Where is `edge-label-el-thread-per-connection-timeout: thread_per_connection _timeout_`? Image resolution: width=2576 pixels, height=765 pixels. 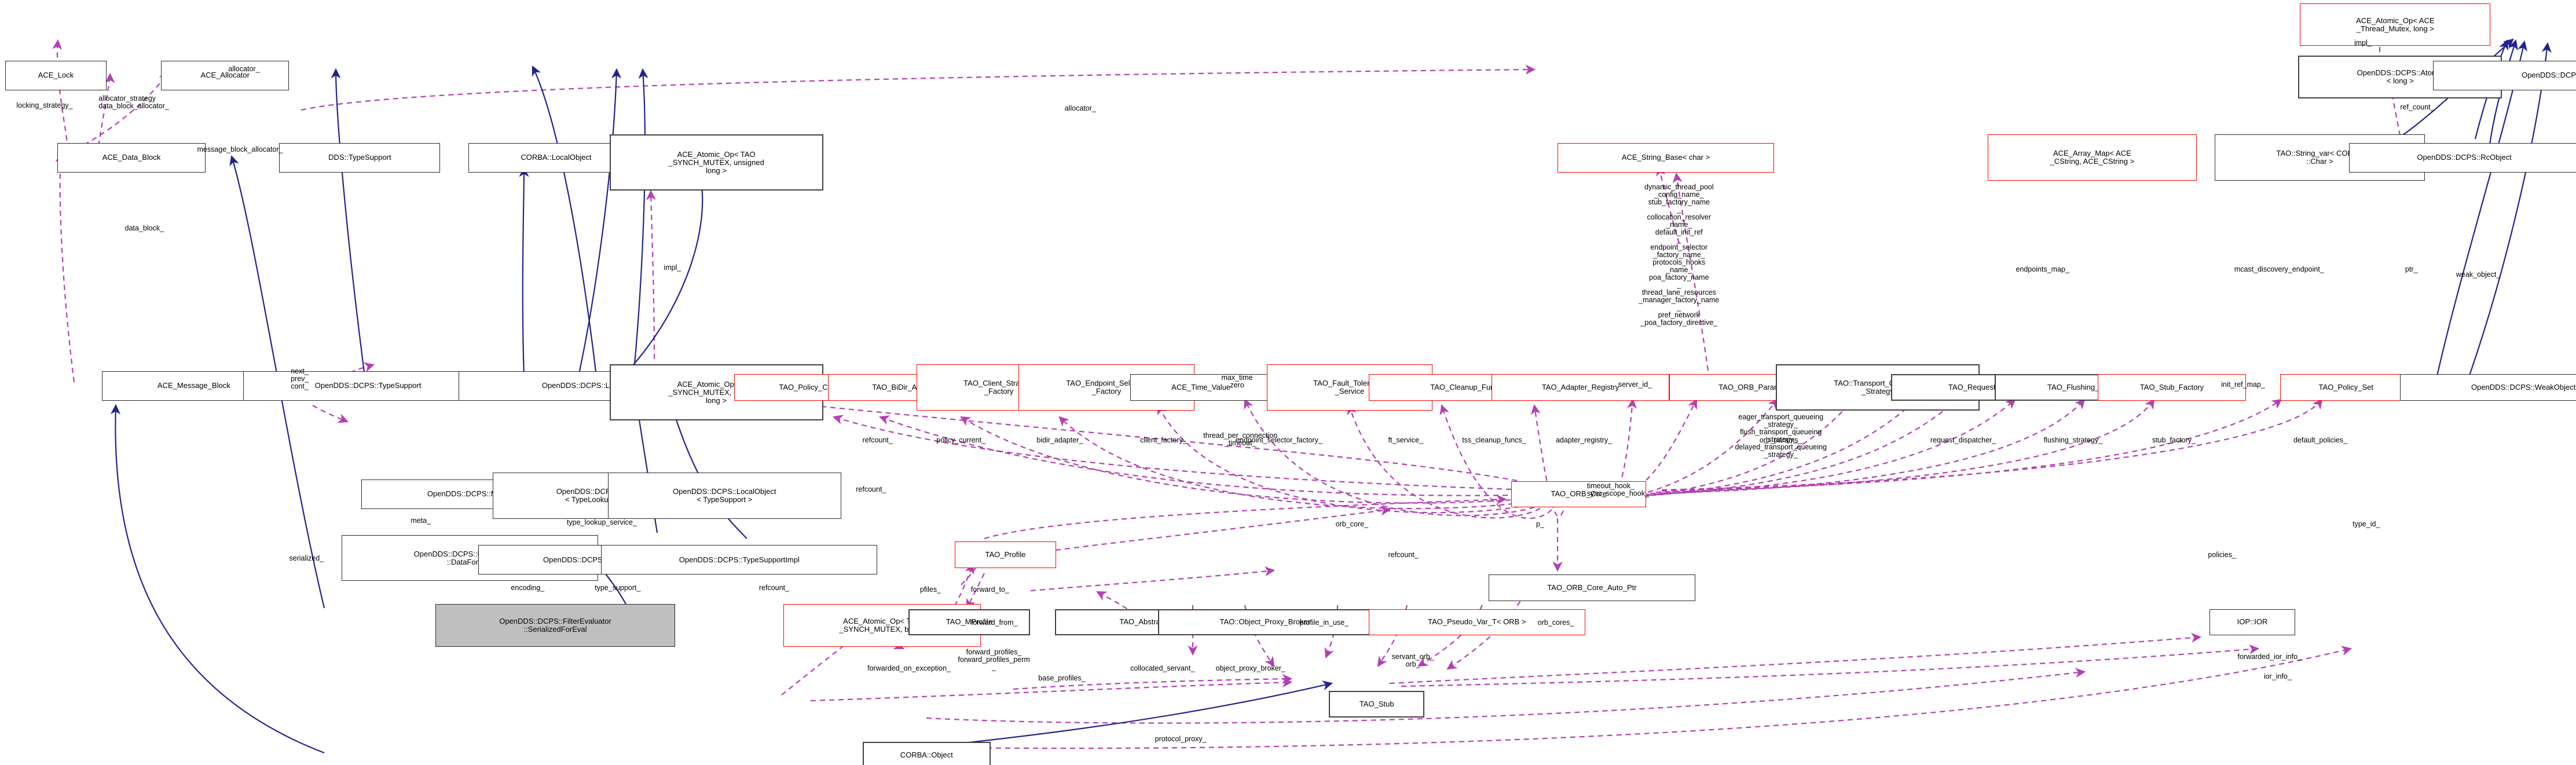 edge-label-el-thread-per-connection-timeout: thread_per_connection _timeout_ is located at coordinates (1240, 439).